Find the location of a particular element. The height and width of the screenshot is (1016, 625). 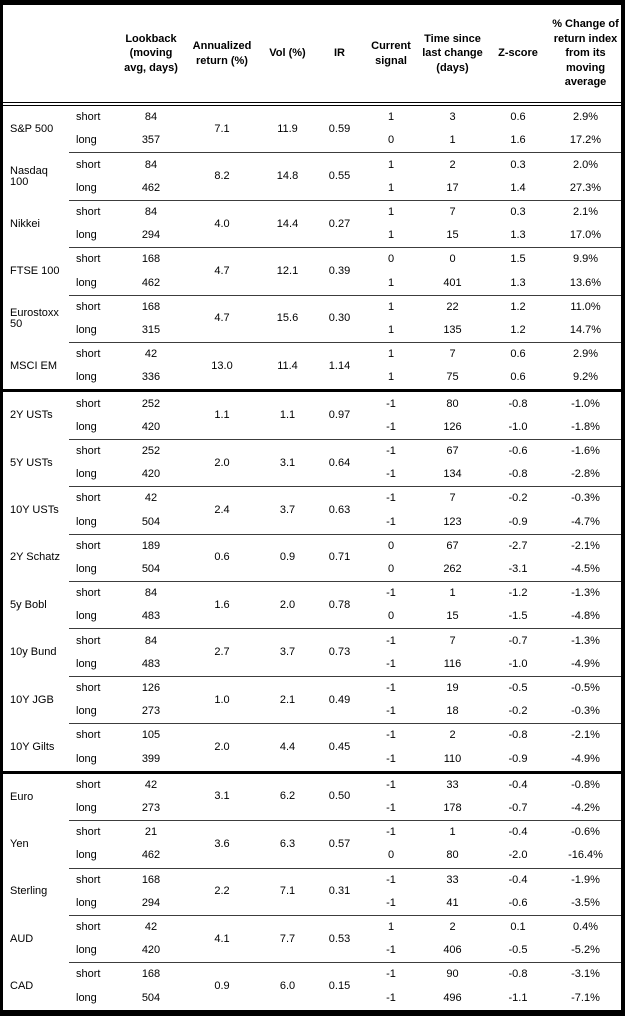

time-since-change-value: 7 is located at coordinates (452, 212).